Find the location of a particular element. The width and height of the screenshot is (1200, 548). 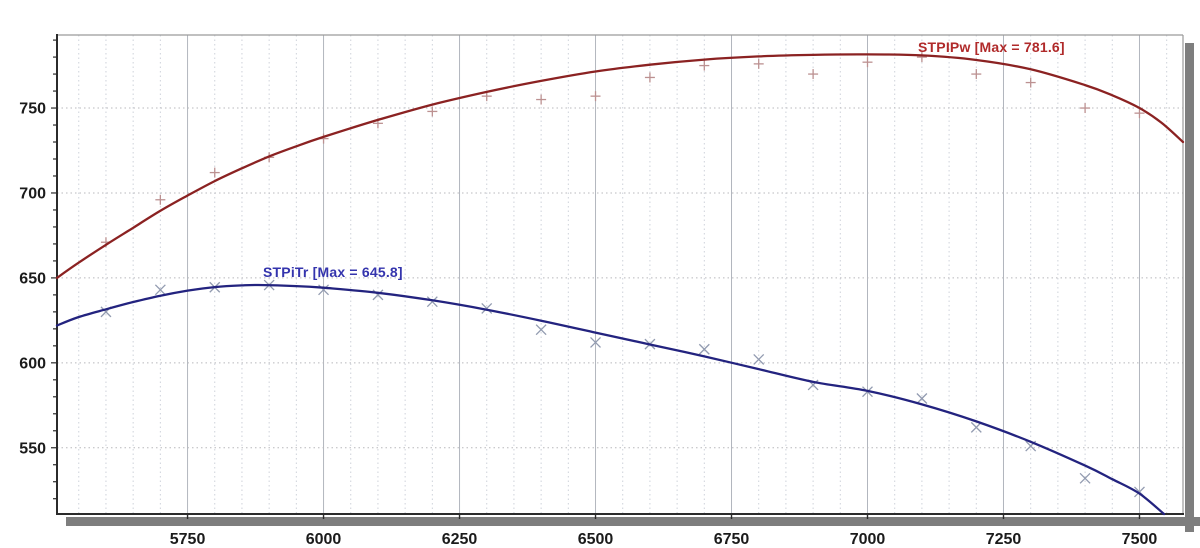

x-tick-label: 6750 is located at coordinates (732, 539).